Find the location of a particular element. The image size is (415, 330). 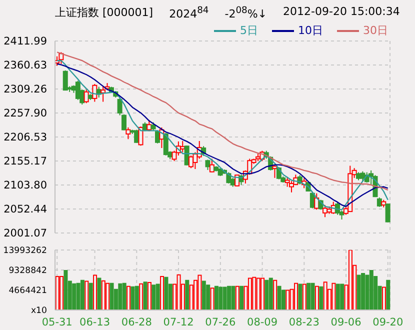

y-tick-label: 2206.53 is located at coordinates (25, 138).